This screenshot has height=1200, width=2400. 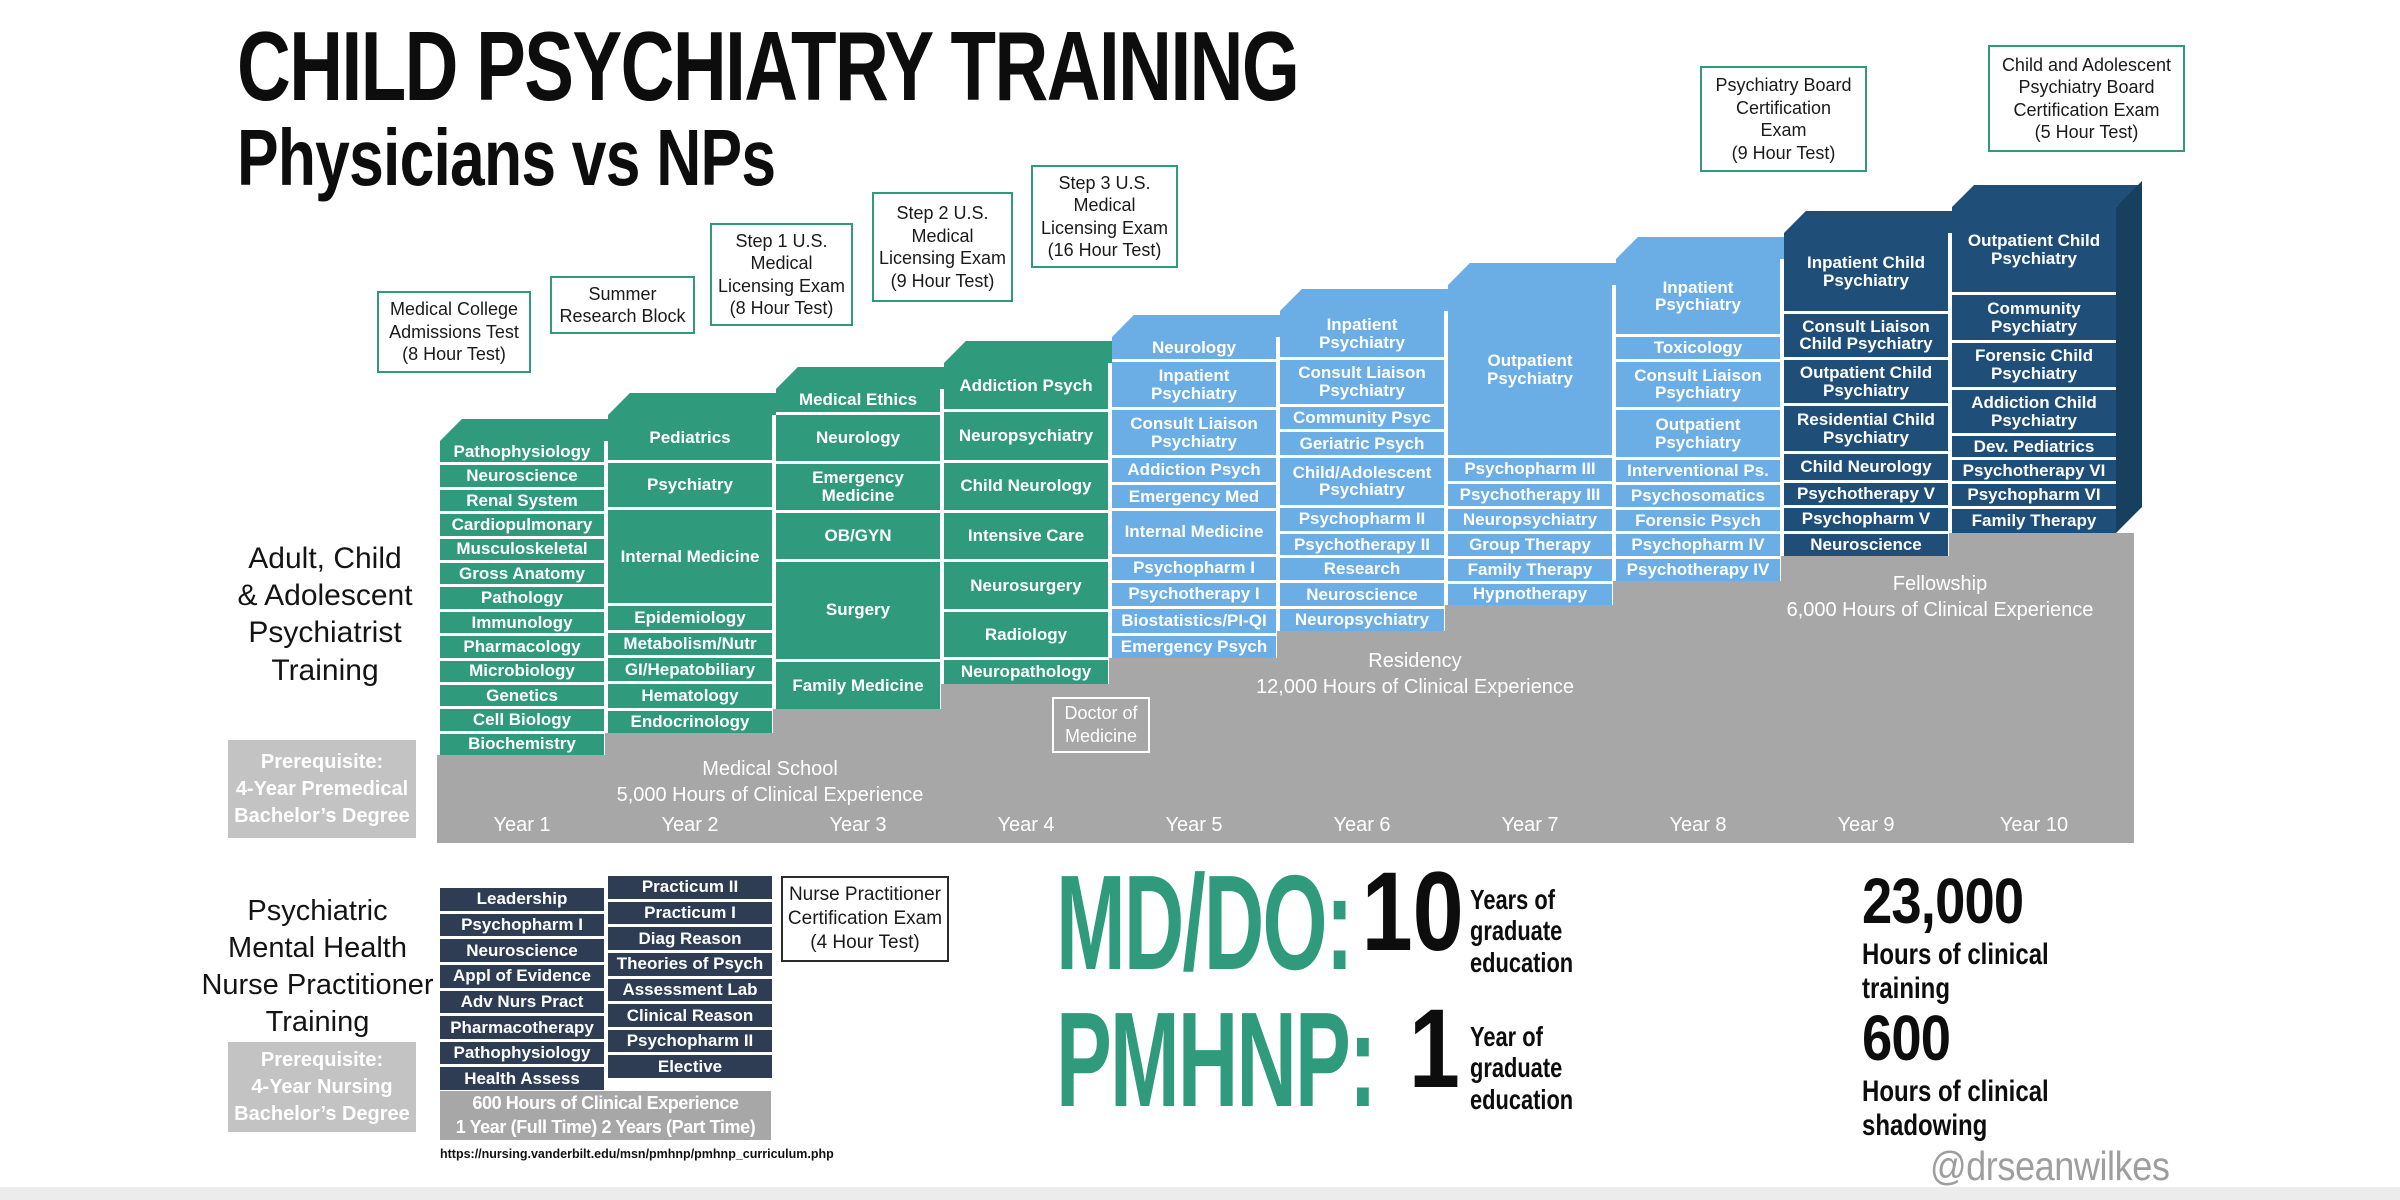 I want to click on pmhnp-hours-number: 600, so click(x=1906, y=1038).